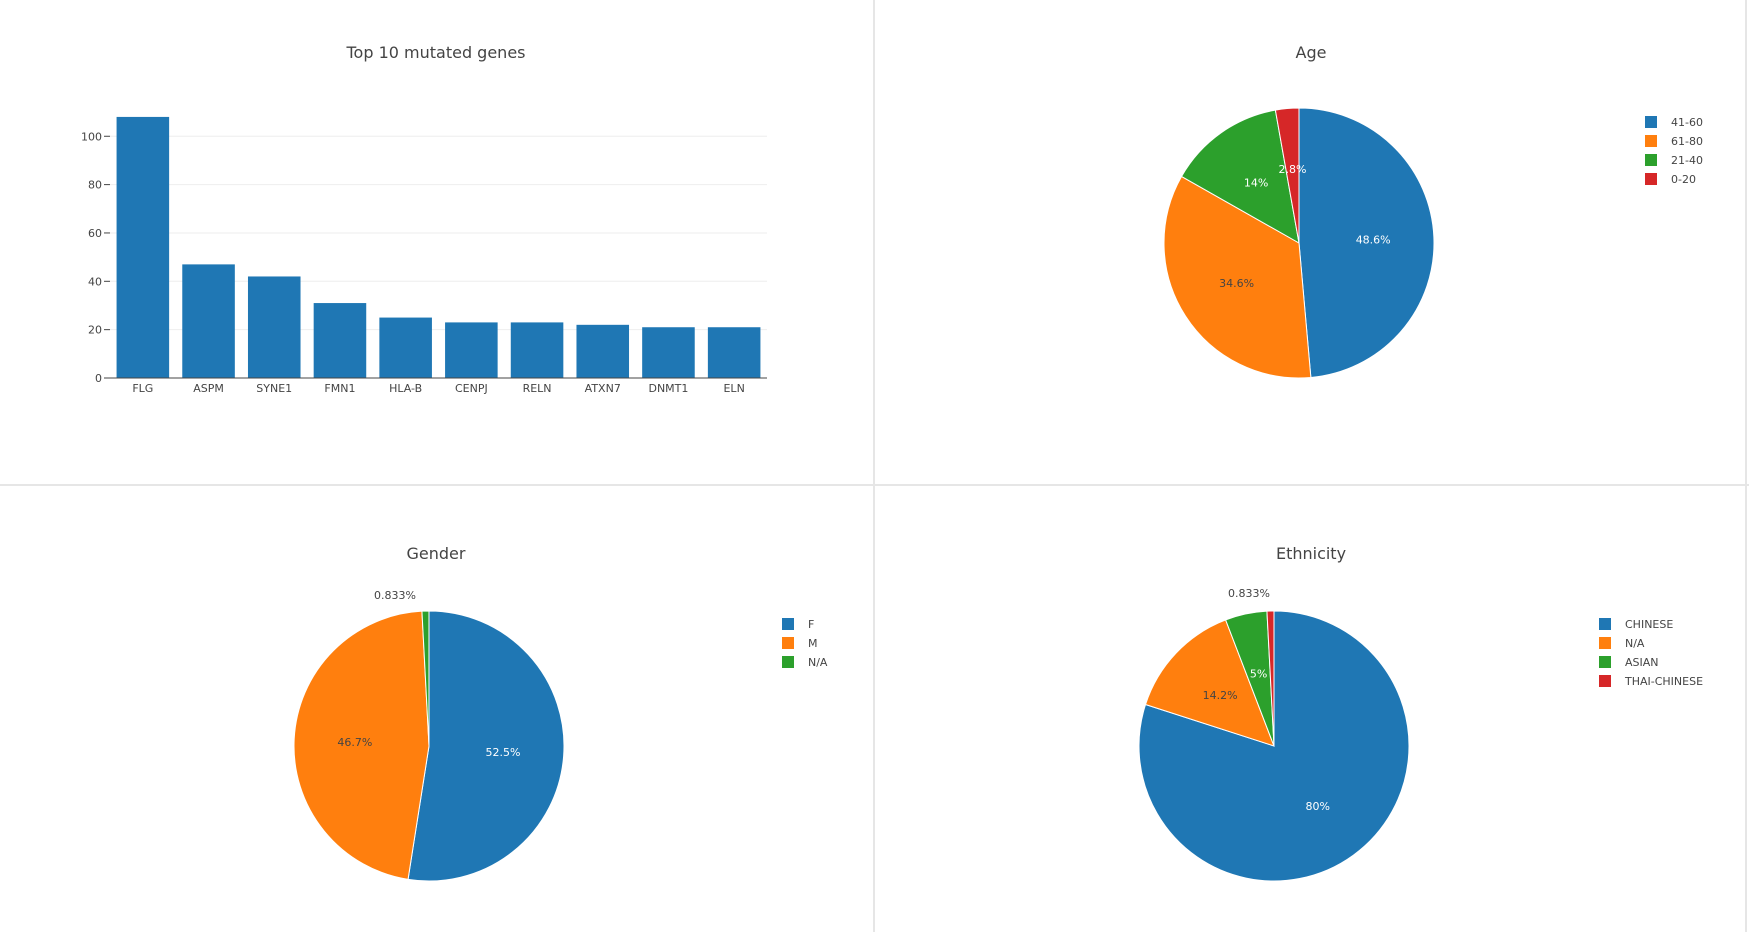 This screenshot has width=1749, height=932. I want to click on slice-label: 48.6%, so click(1373, 240).